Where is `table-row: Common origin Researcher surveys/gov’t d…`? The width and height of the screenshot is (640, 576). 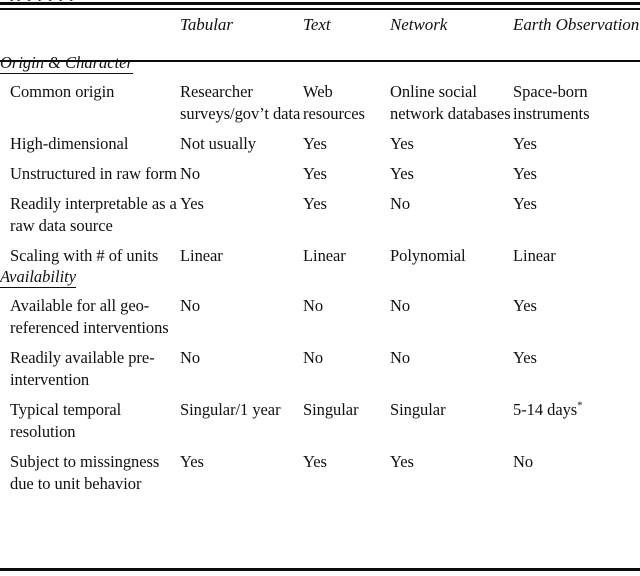
table-row: Common origin Researcher surveys/gov’t d… is located at coordinates (320, 99).